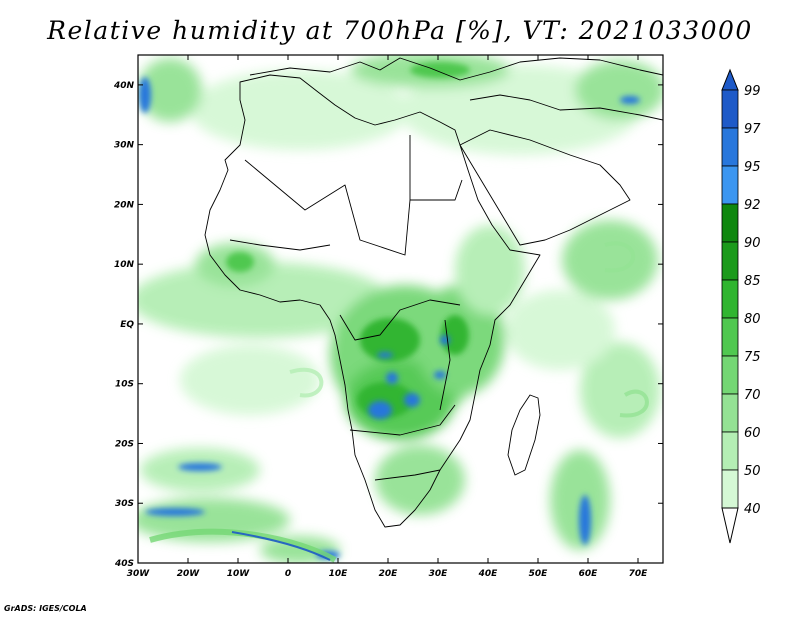 This screenshot has width=800, height=618. I want to click on colorbar-label: 40, so click(752, 509).